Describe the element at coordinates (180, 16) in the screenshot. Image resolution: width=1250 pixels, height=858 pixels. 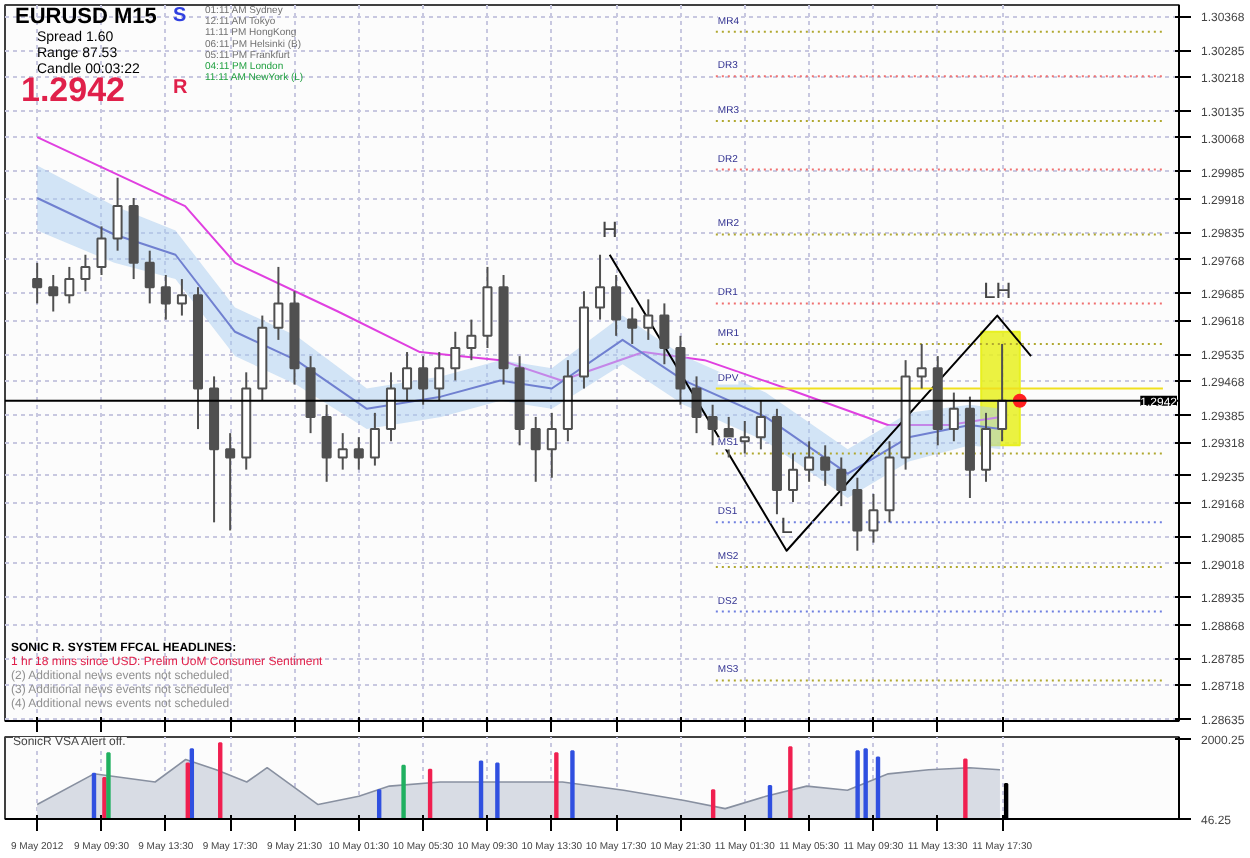
I see `annotation: S` at that location.